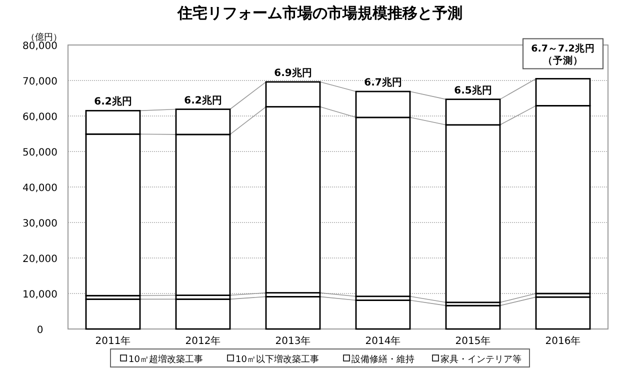 The width and height of the screenshot is (640, 392). What do you see at coordinates (473, 90) in the screenshot?
I see `annotation: 6.5兆円` at bounding box center [473, 90].